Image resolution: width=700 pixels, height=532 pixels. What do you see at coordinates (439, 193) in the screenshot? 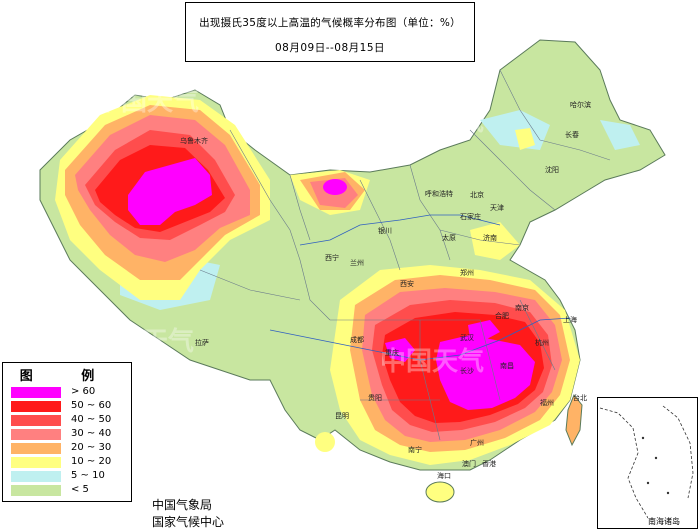
I see `city-label: 呼和浩特` at bounding box center [439, 193].